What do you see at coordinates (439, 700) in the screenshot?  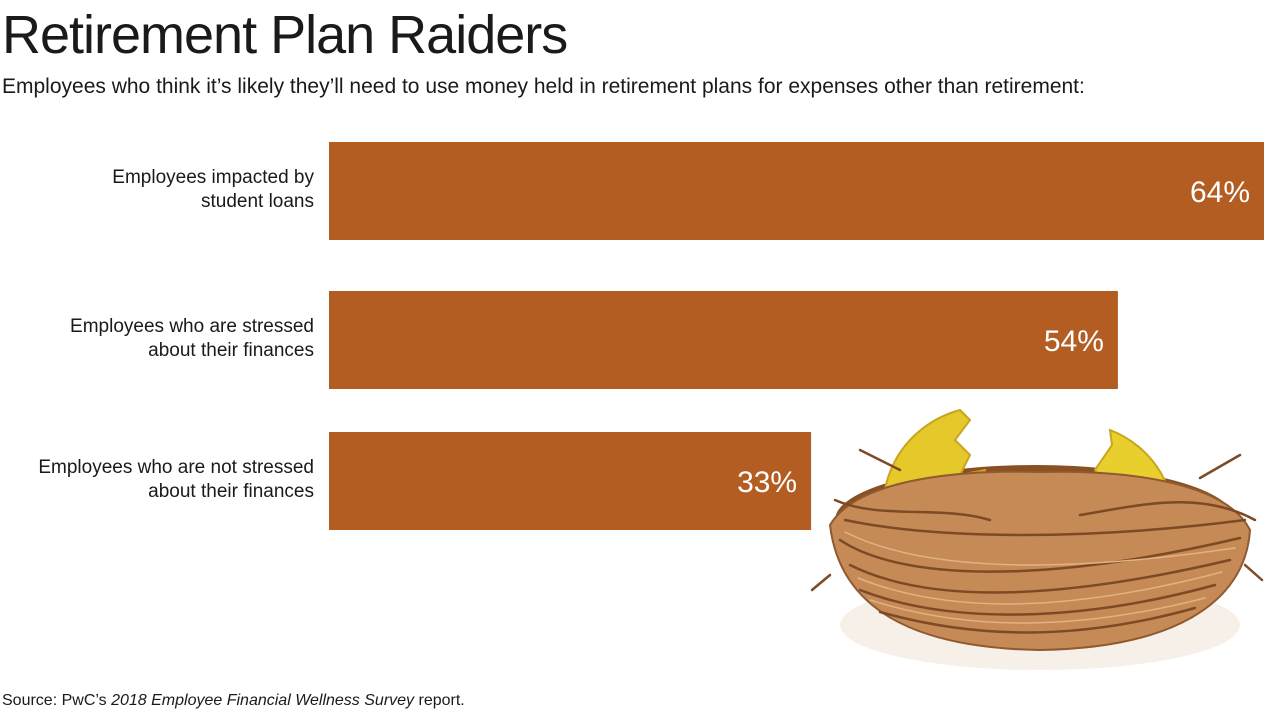 I see `source-suffix: report.` at bounding box center [439, 700].